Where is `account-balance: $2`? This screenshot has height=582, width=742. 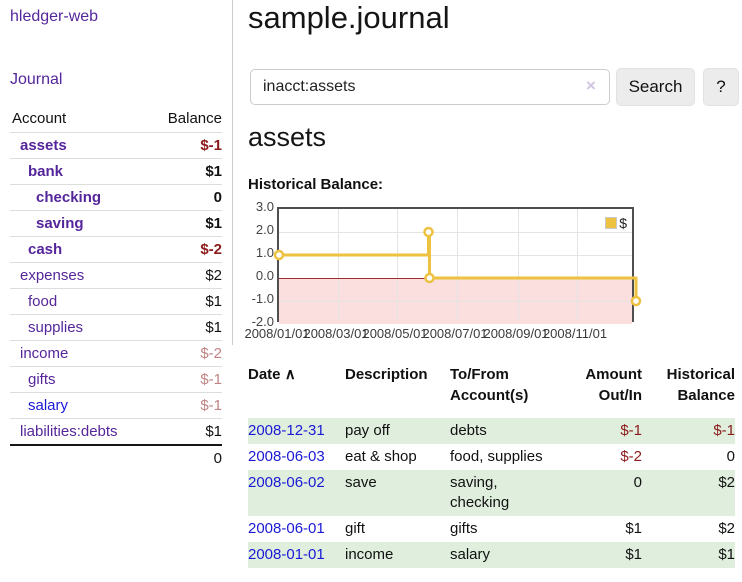
account-balance: $2 is located at coordinates (185, 275).